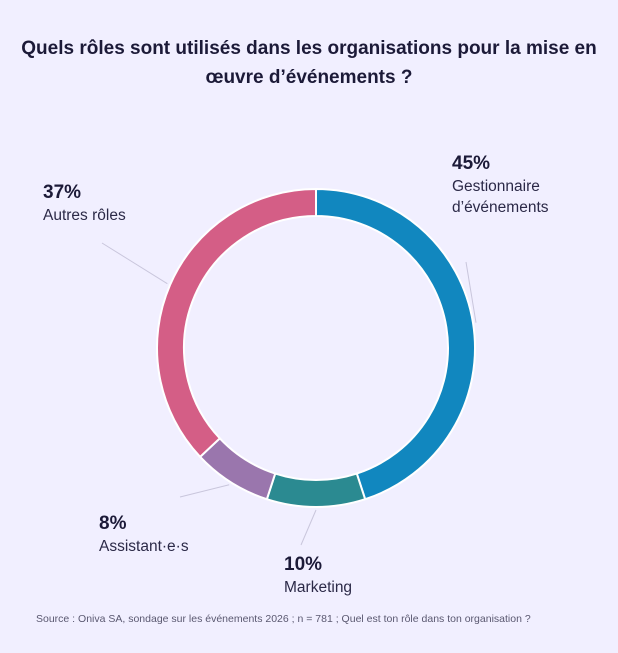 This screenshot has height=653, width=618. I want to click on slice-category-label: d’événements, so click(500, 207).